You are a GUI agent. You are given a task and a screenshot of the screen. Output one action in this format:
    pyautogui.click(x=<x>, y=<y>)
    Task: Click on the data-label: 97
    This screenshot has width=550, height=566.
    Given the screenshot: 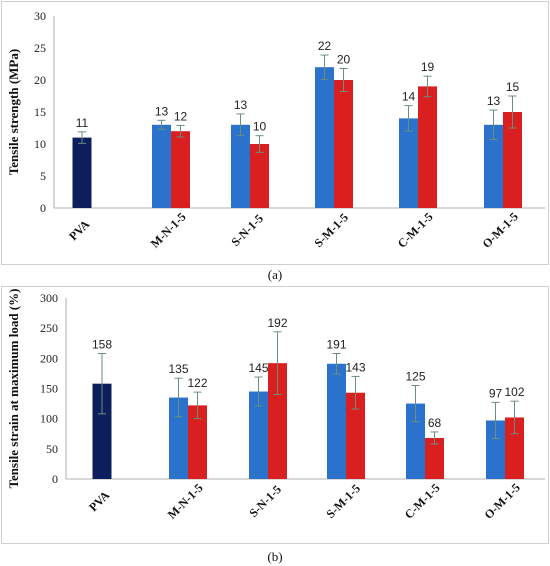 What is the action you would take?
    pyautogui.click(x=496, y=393)
    